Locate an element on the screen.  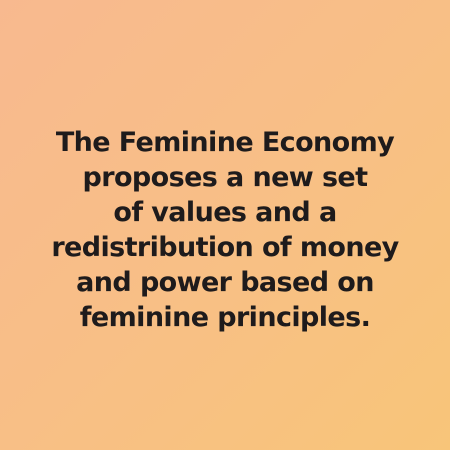
quote-line-2: proposes a new set is located at coordinates (225, 177).